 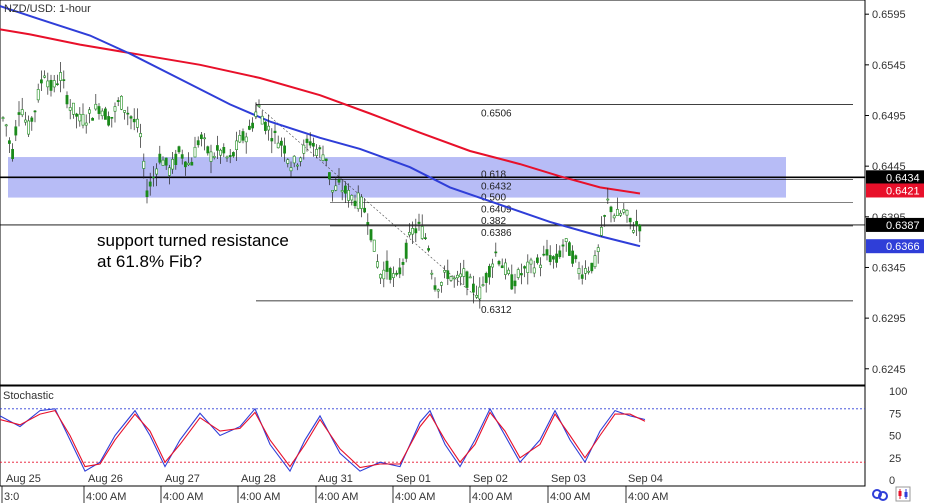 What do you see at coordinates (889, 117) in the screenshot?
I see `price-tick-label: 0.6495` at bounding box center [889, 117].